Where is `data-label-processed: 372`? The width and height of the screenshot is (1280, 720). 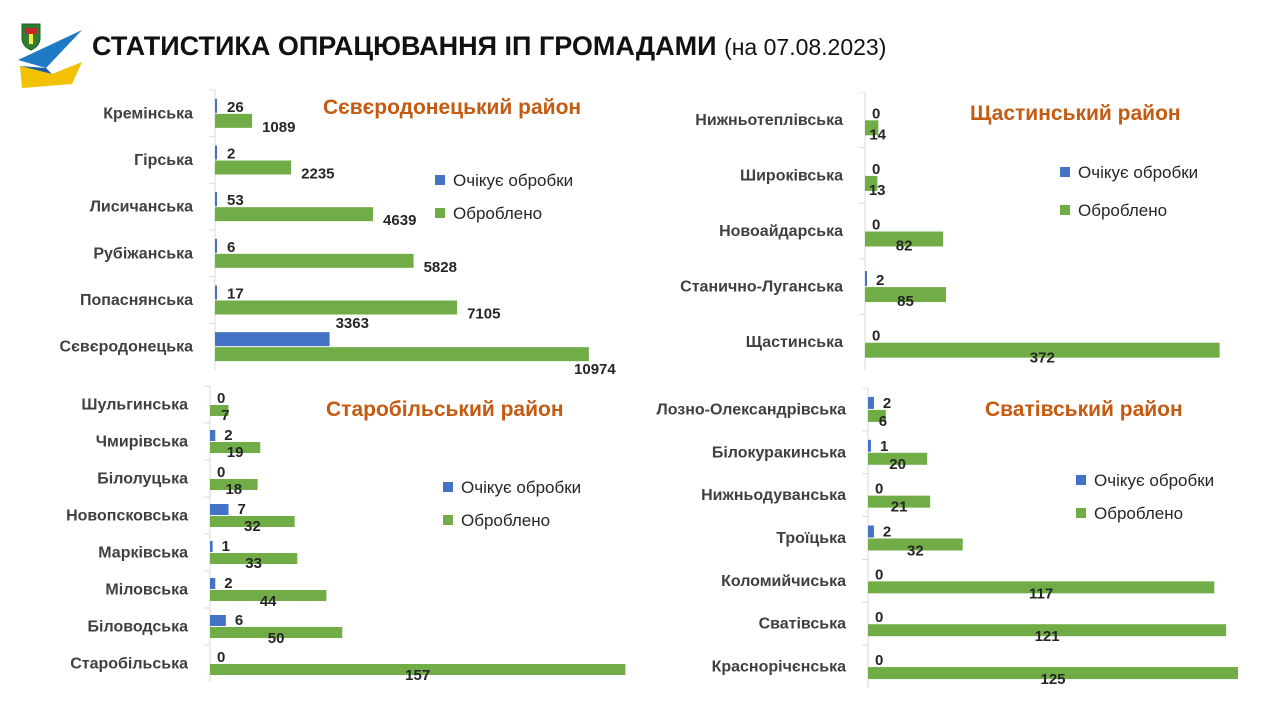
data-label-processed: 372 is located at coordinates (1042, 358).